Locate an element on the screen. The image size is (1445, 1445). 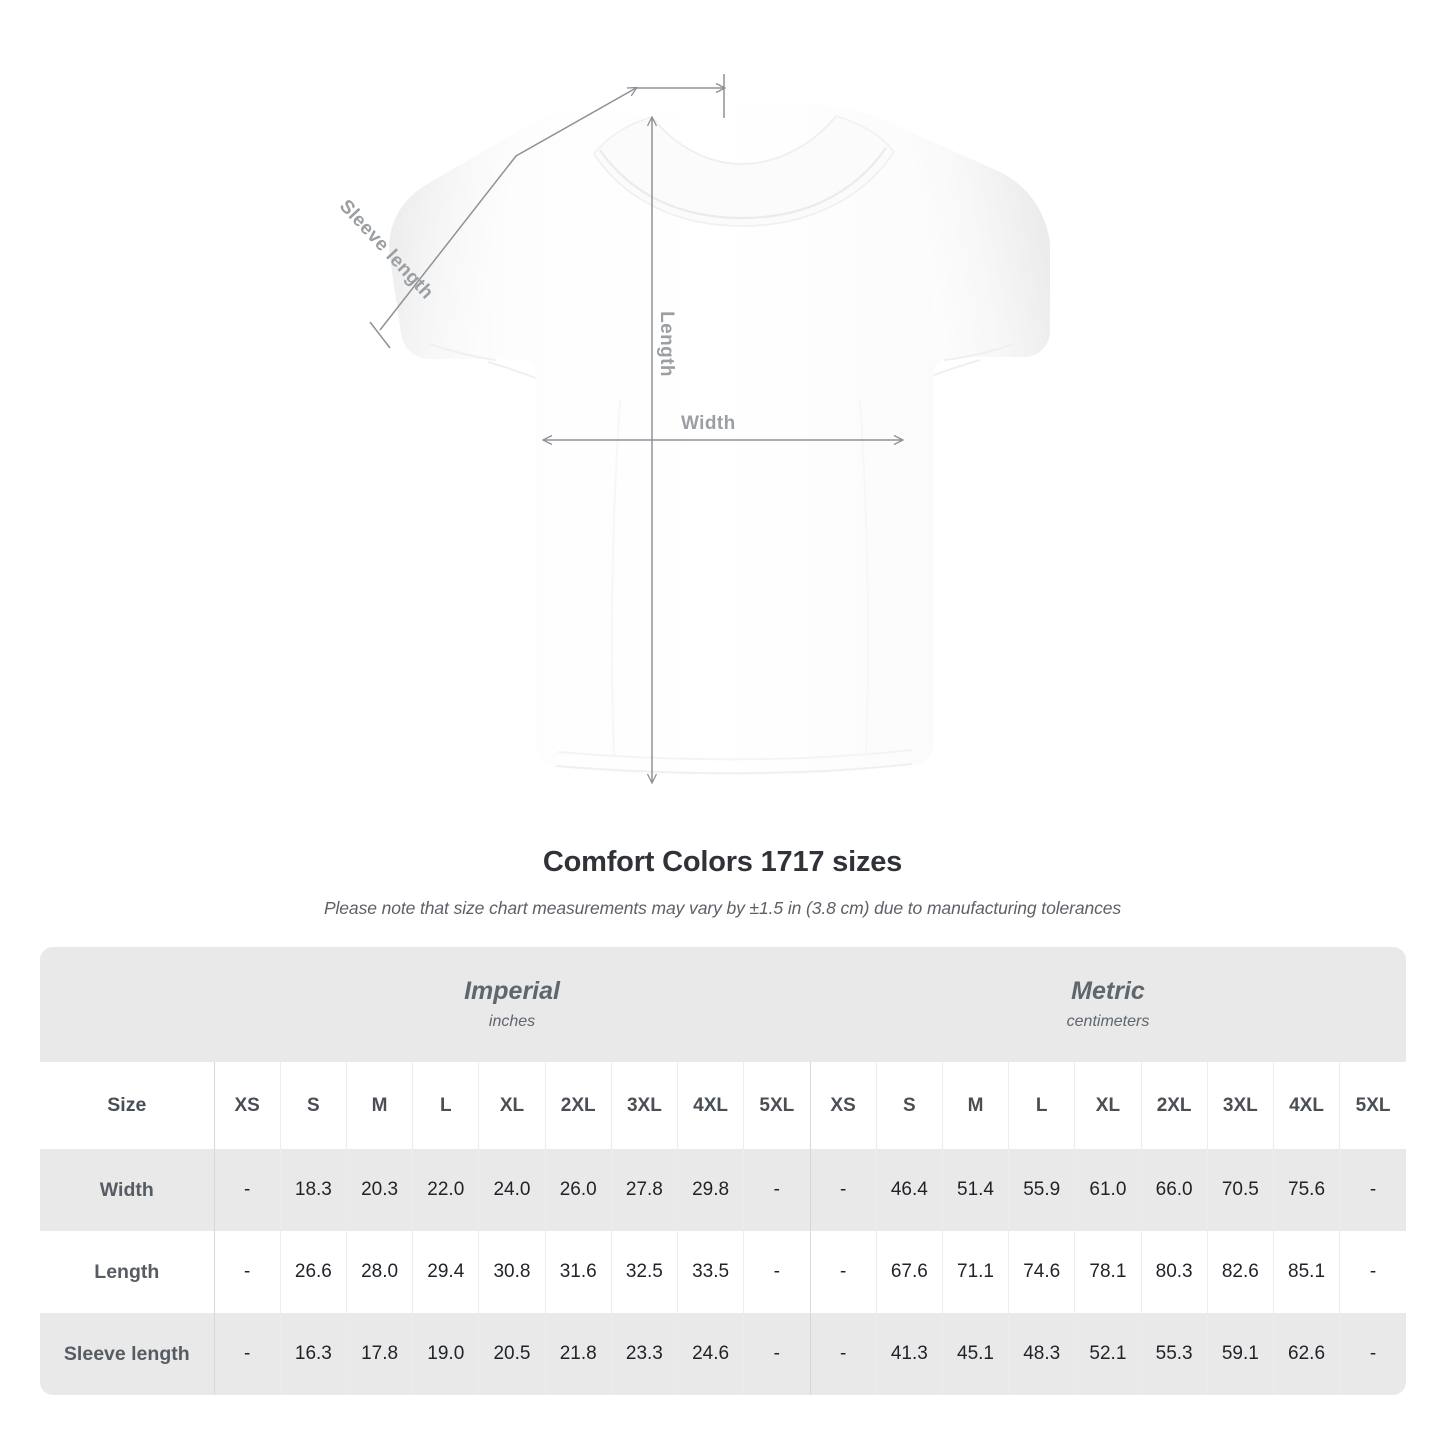
cell-length-metric-XS: - is located at coordinates (843, 1272).